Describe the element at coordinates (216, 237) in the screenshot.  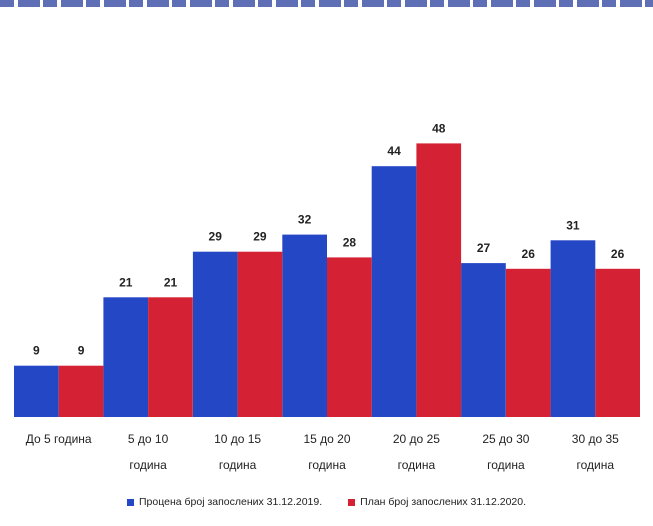
I see `data-label-series-1-cat-3: 29` at that location.